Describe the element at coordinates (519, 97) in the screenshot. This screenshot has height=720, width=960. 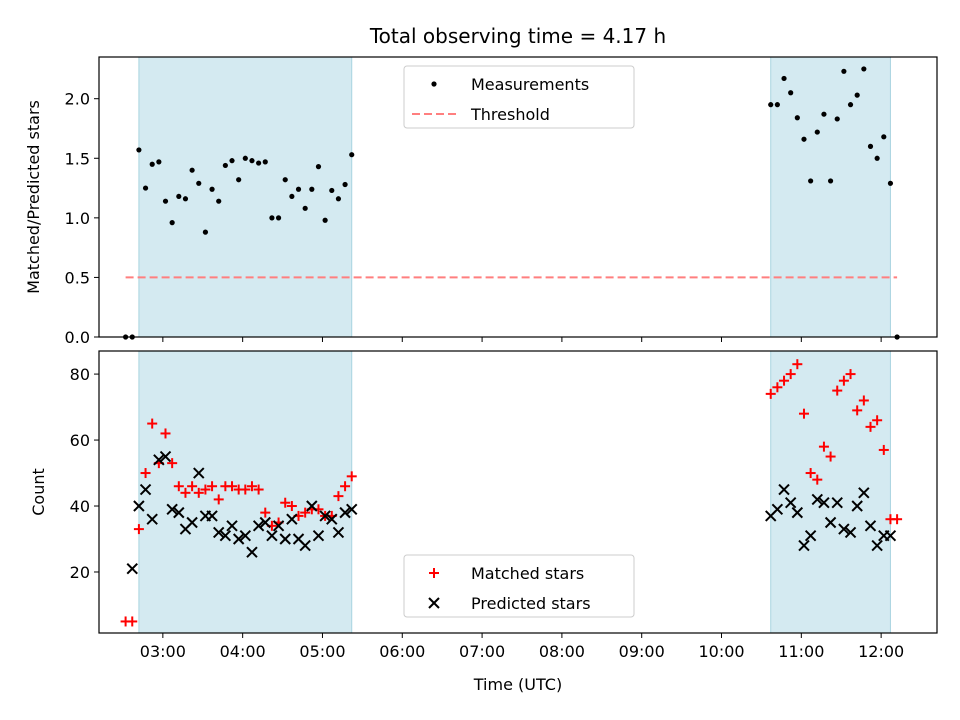
I see `legend-box` at that location.